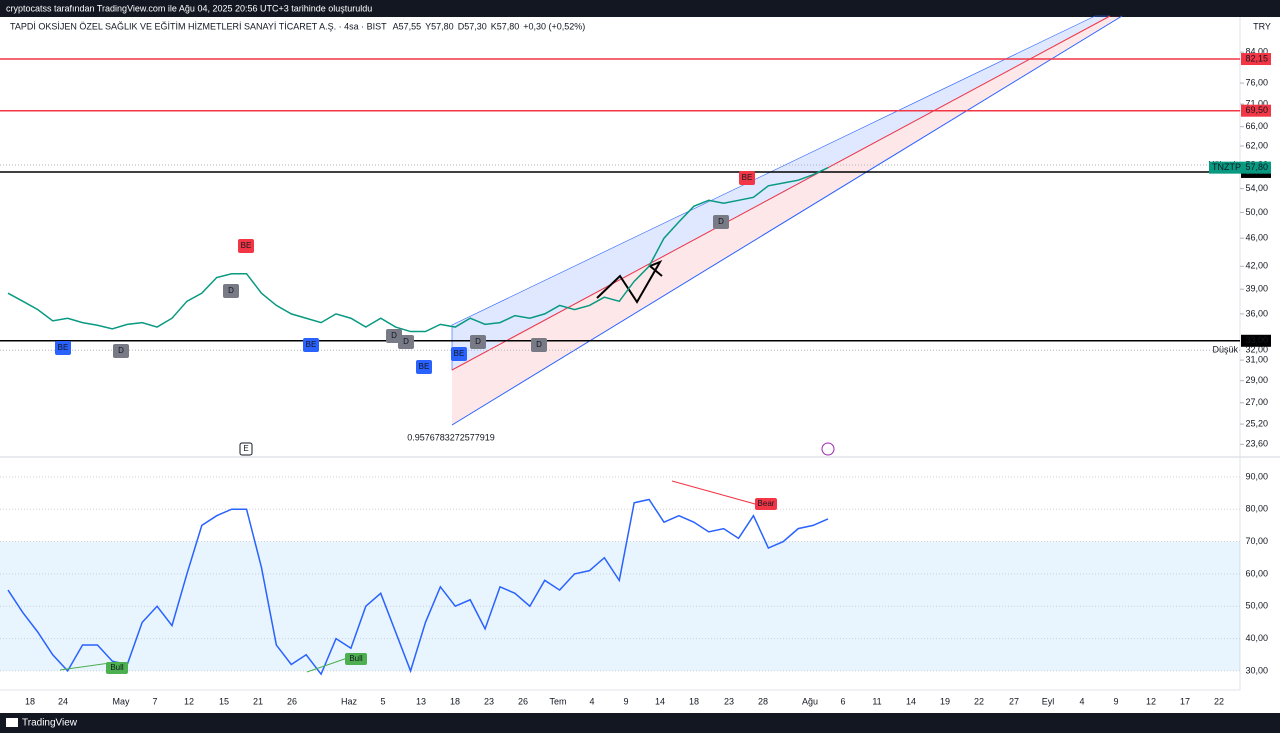  What do you see at coordinates (554, 26) in the screenshot?
I see `change: +0,30 (+0,52%)` at bounding box center [554, 26].